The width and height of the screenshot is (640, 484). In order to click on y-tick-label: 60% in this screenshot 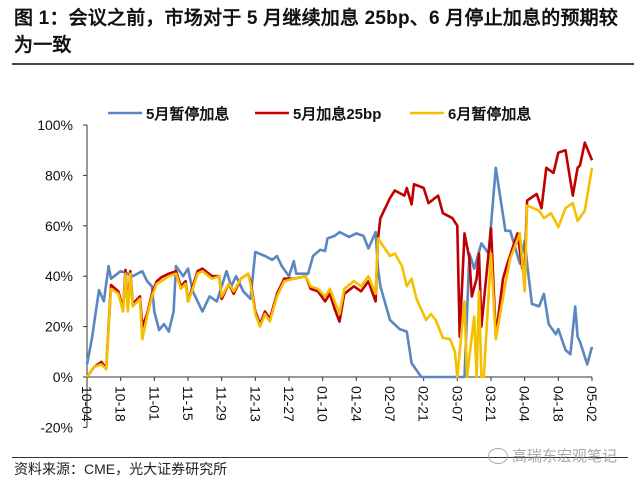, I will do `click(59, 226)`.